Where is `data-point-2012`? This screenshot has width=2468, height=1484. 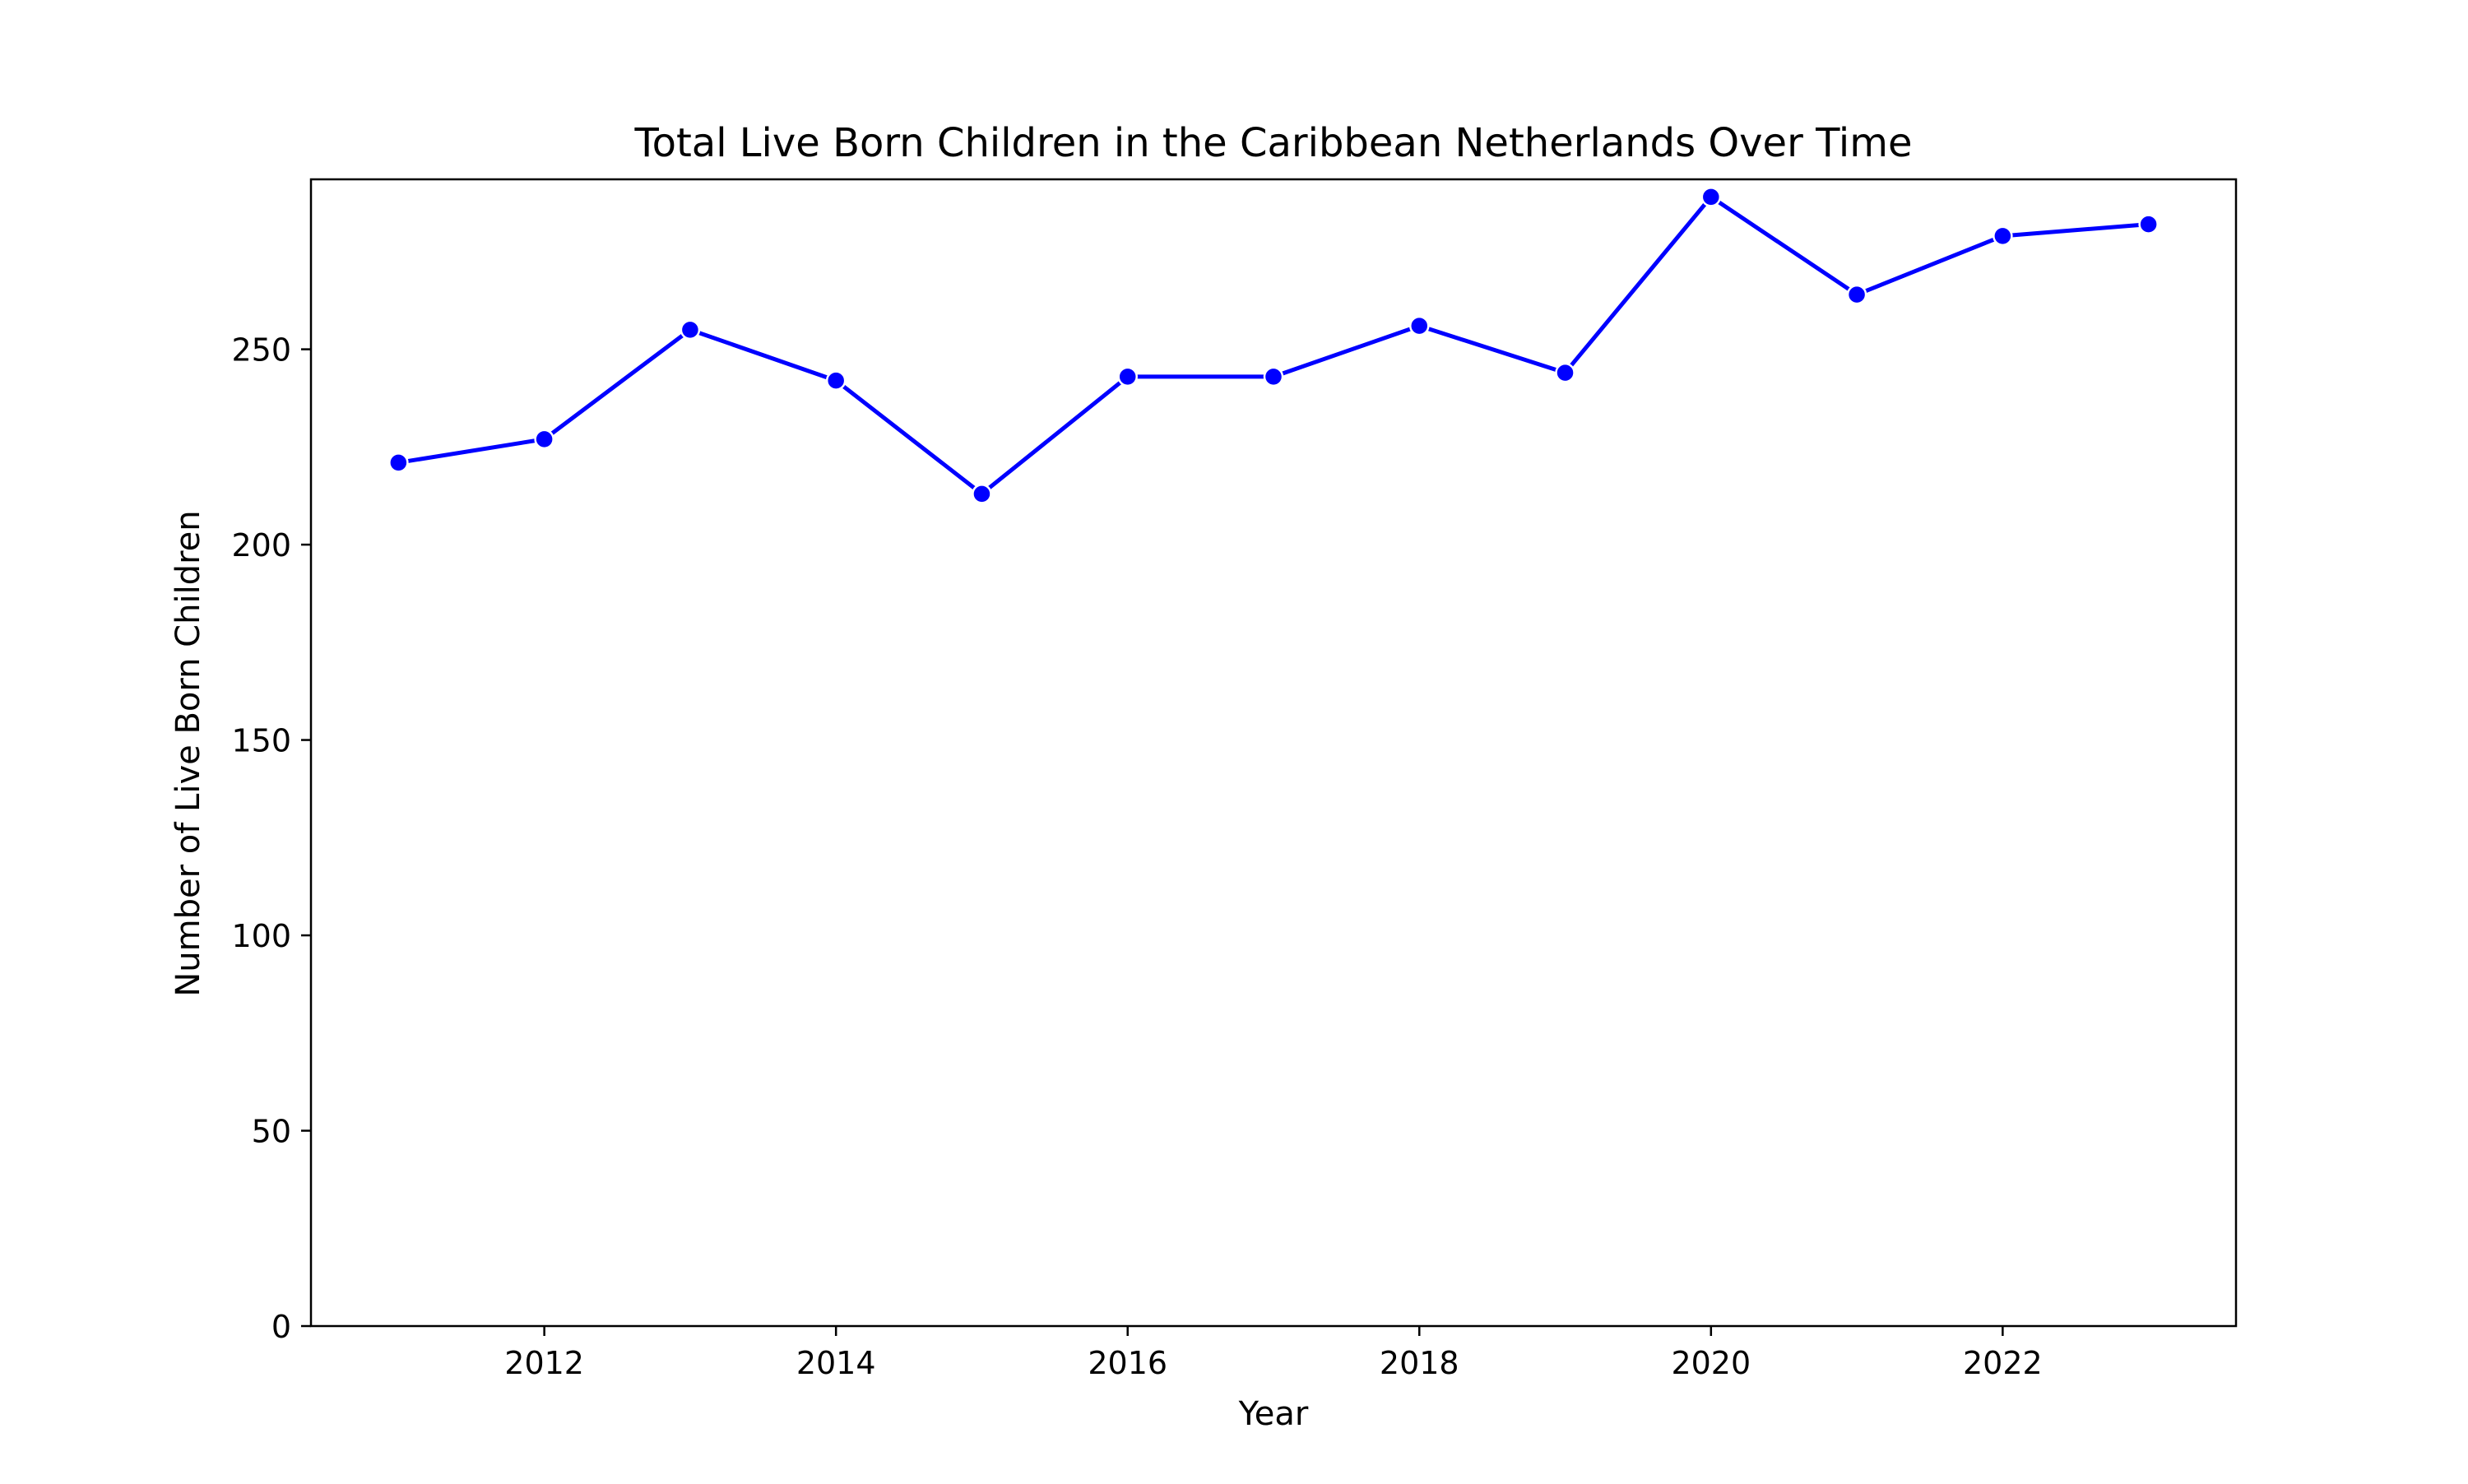 data-point-2012 is located at coordinates (544, 439).